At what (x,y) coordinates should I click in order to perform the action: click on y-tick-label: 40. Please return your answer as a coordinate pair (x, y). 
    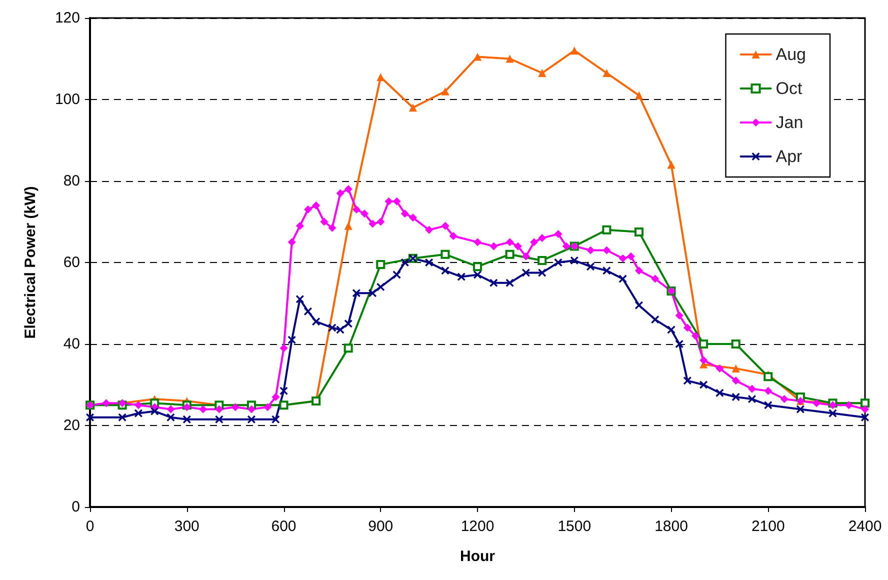
    Looking at the image, I should click on (71, 344).